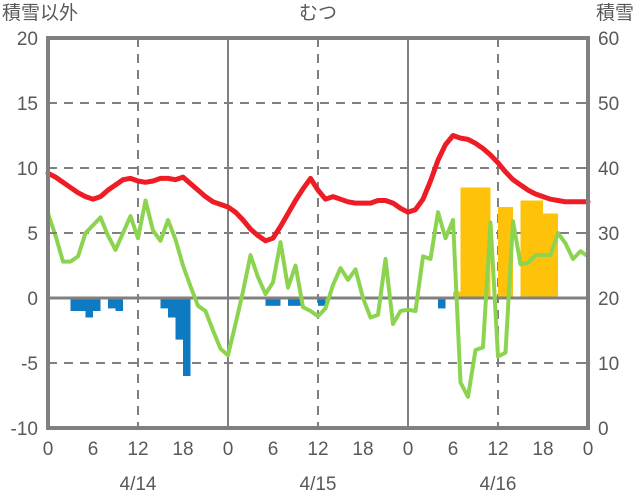  I want to click on y-axis-right-ticks: 60 50 40 30 20 10 0, so click(599, 234).